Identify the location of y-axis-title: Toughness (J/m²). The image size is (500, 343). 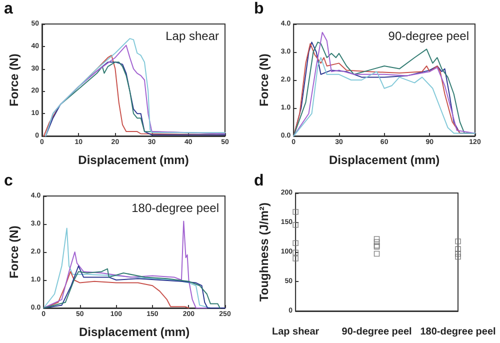
(264, 252).